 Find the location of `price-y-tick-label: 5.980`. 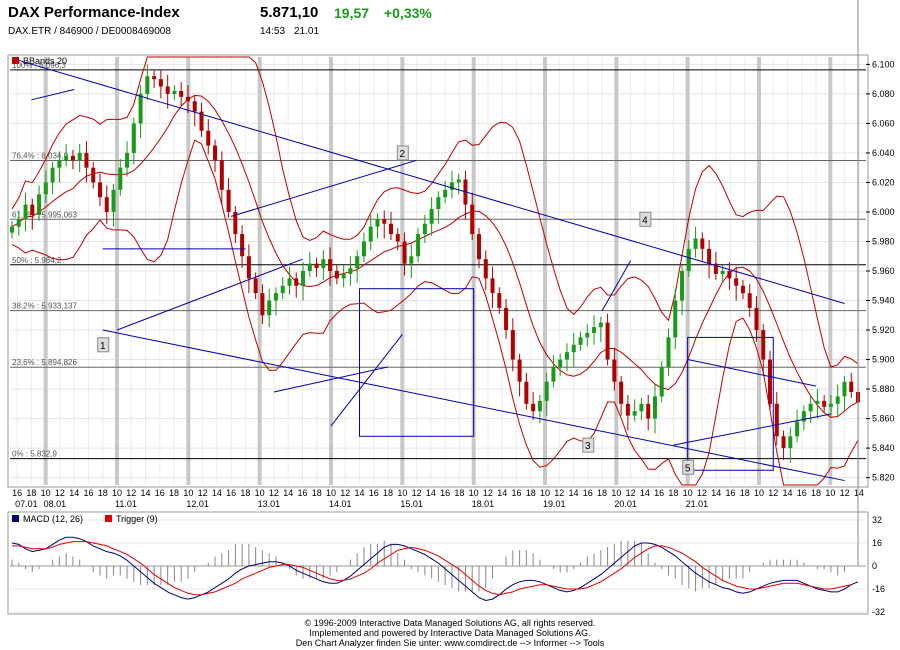

price-y-tick-label: 5.980 is located at coordinates (883, 241).